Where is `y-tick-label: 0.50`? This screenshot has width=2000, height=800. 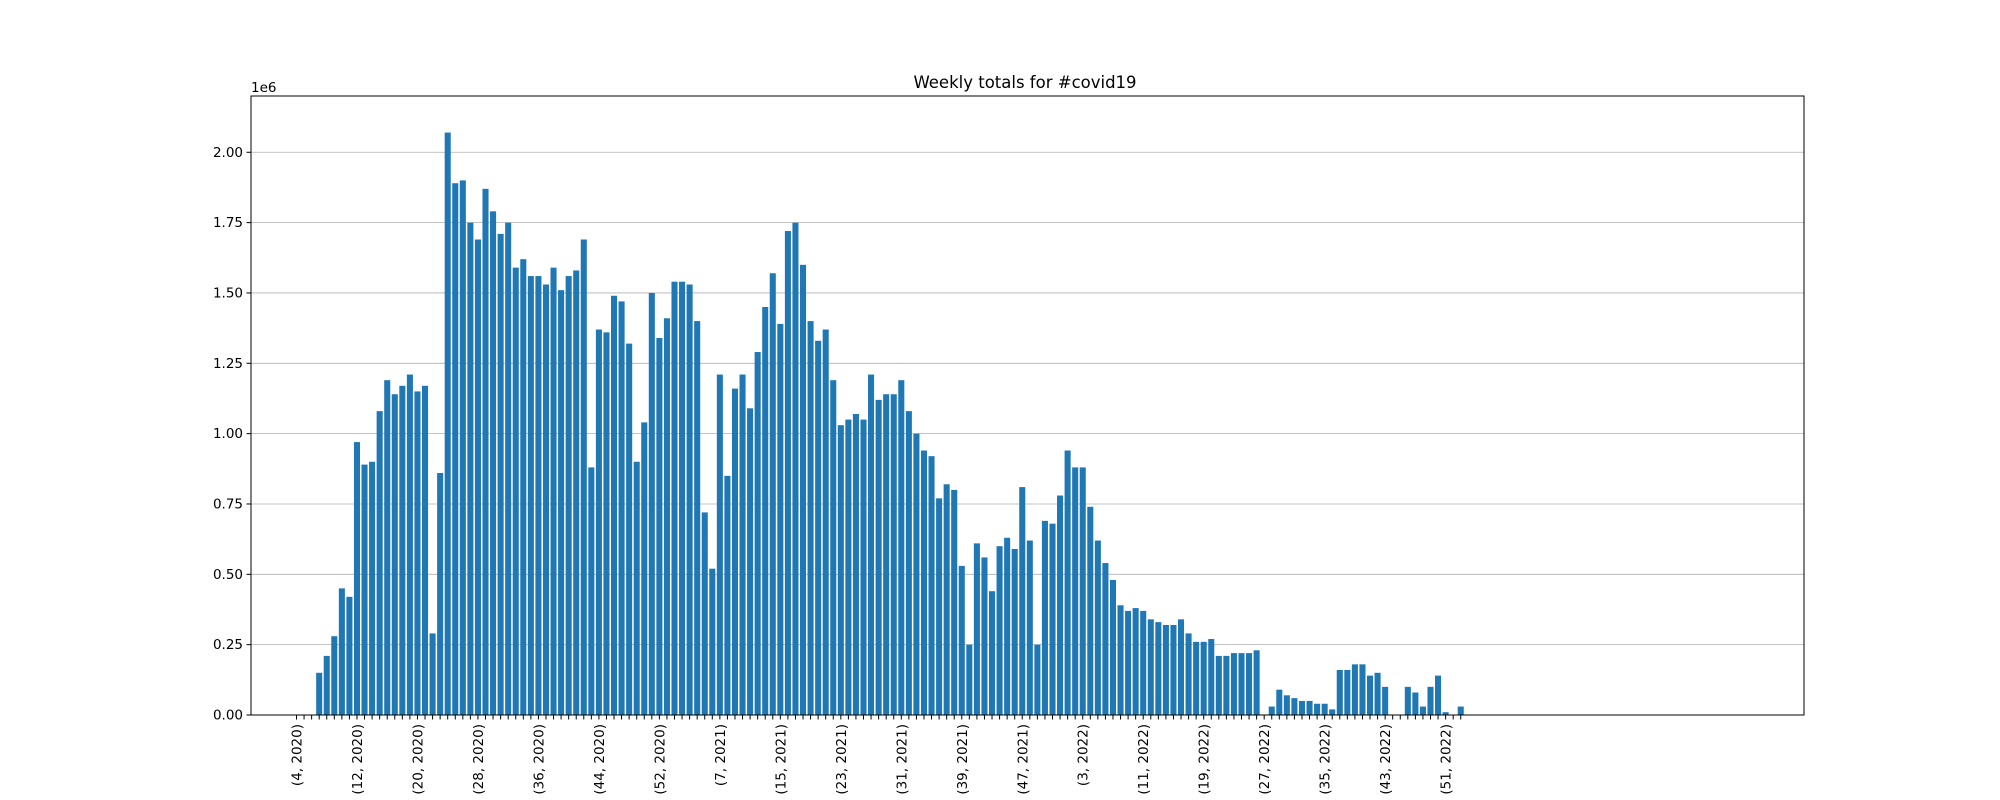 y-tick-label: 0.50 is located at coordinates (228, 575).